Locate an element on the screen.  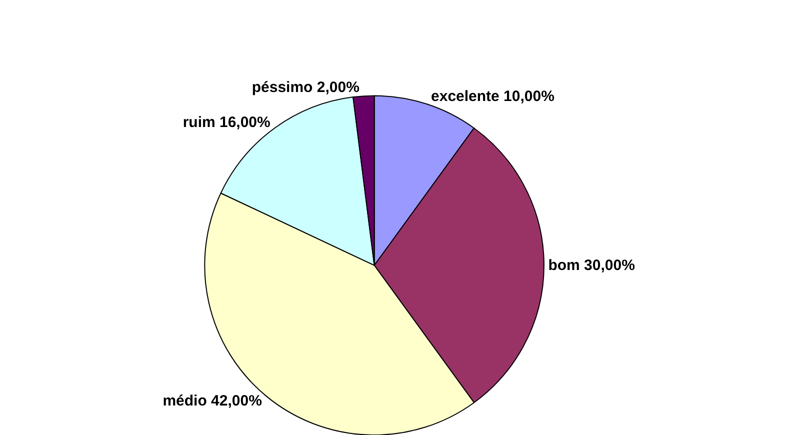
slice-label: médio 42,00% is located at coordinates (212, 401).